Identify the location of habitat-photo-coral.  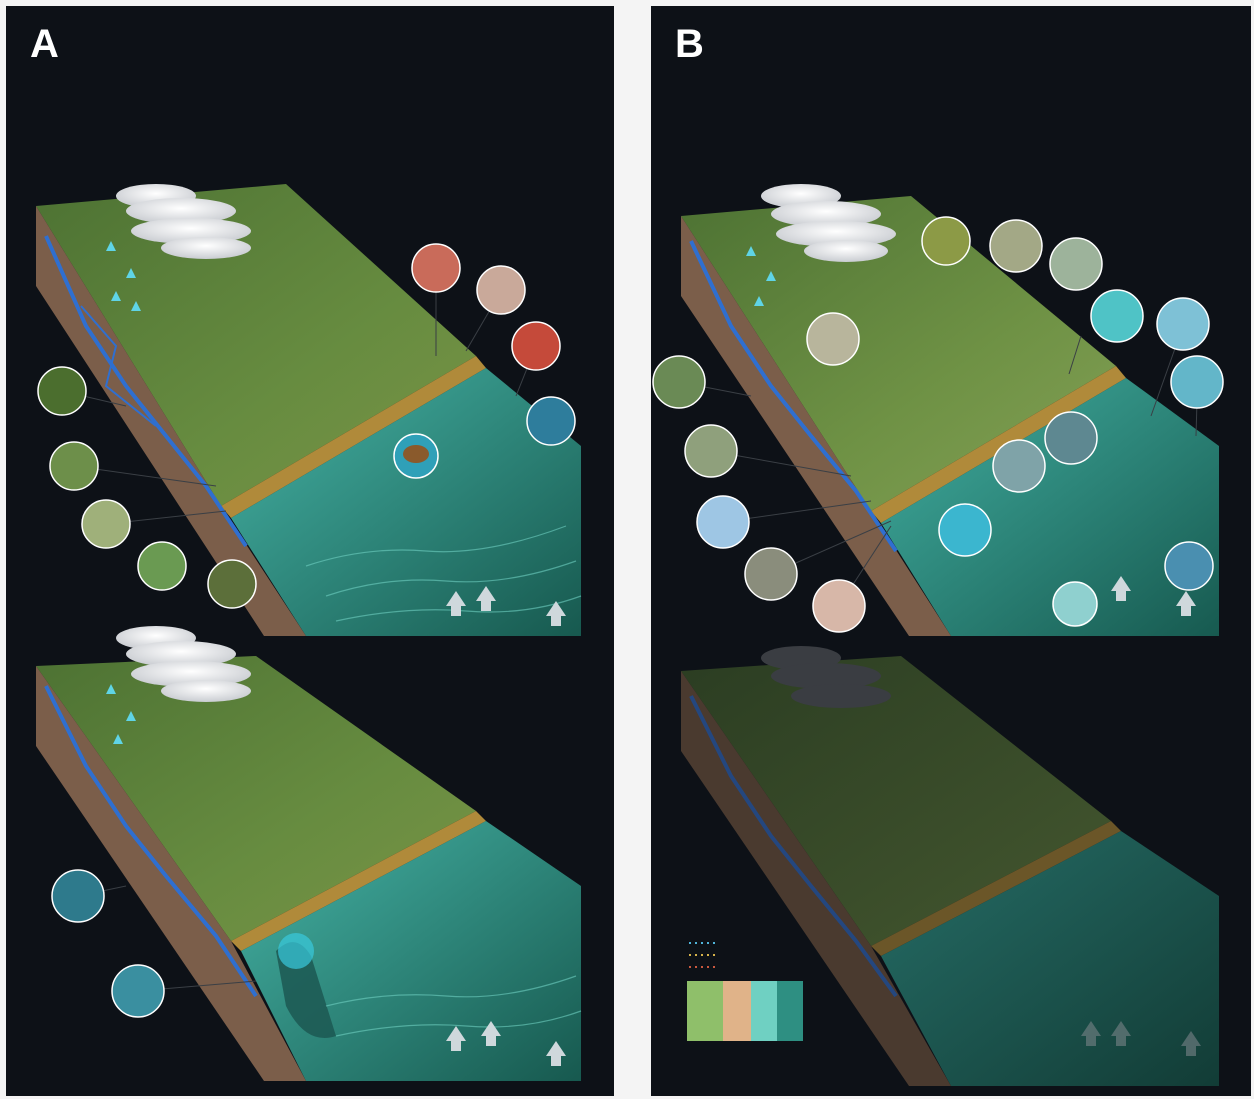
(436, 268).